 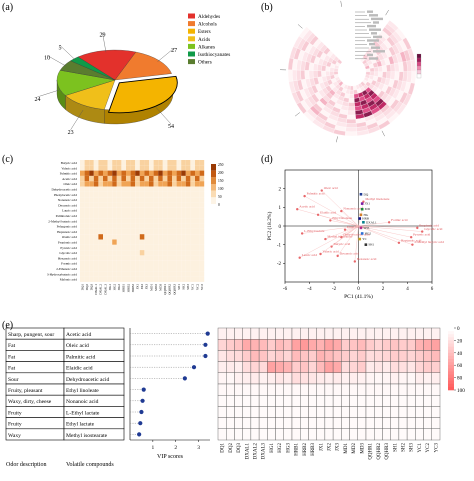 What do you see at coordinates (142, 287) in the screenshot?
I see `column-label: JX2` at bounding box center [142, 287].